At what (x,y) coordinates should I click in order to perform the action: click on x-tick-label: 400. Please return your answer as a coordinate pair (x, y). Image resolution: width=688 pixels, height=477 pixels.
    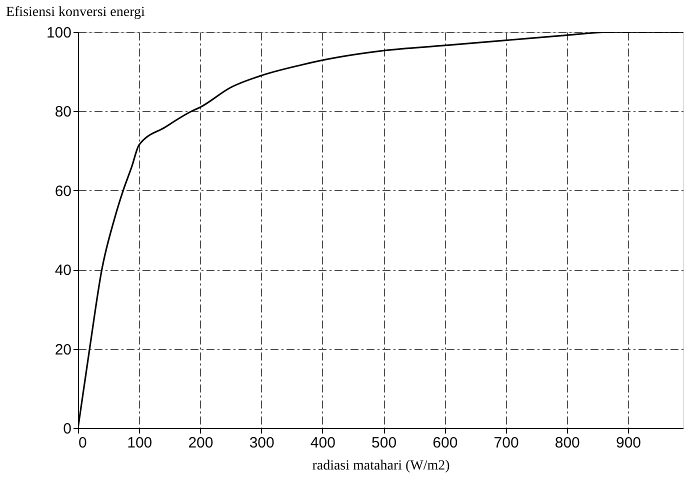
    Looking at the image, I should click on (323, 443).